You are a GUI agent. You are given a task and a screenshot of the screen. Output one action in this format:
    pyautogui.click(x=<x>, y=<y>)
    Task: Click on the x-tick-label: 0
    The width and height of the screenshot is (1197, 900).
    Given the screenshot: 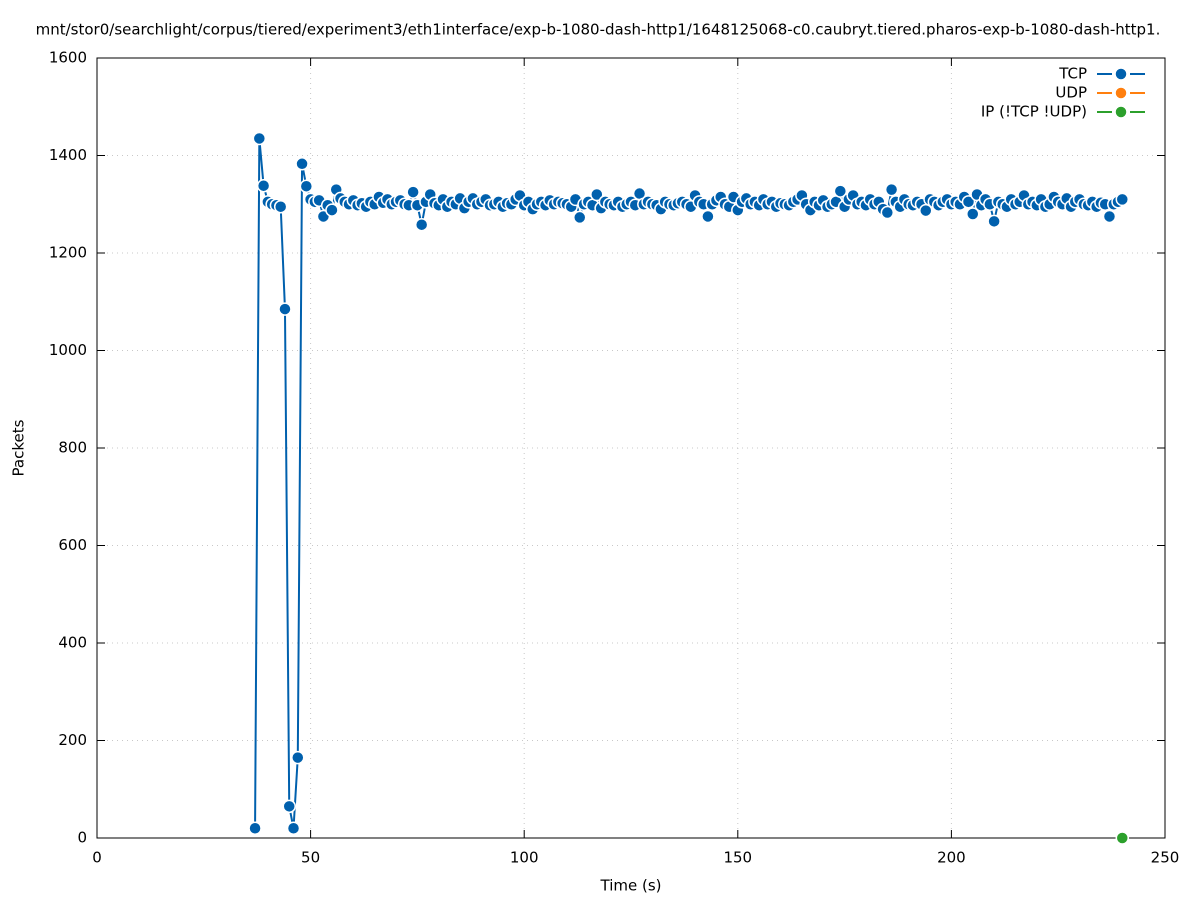 What is the action you would take?
    pyautogui.click(x=97, y=858)
    